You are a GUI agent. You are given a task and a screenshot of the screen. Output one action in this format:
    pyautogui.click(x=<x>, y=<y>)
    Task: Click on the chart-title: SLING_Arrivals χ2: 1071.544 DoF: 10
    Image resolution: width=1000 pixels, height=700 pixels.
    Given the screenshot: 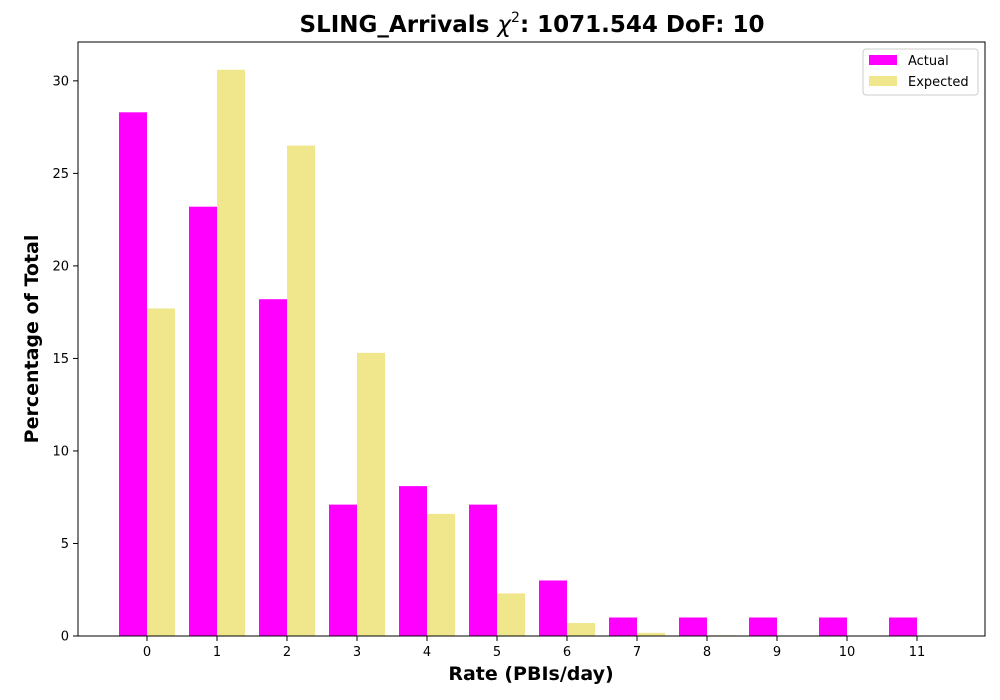 What is the action you would take?
    pyautogui.click(x=532, y=24)
    